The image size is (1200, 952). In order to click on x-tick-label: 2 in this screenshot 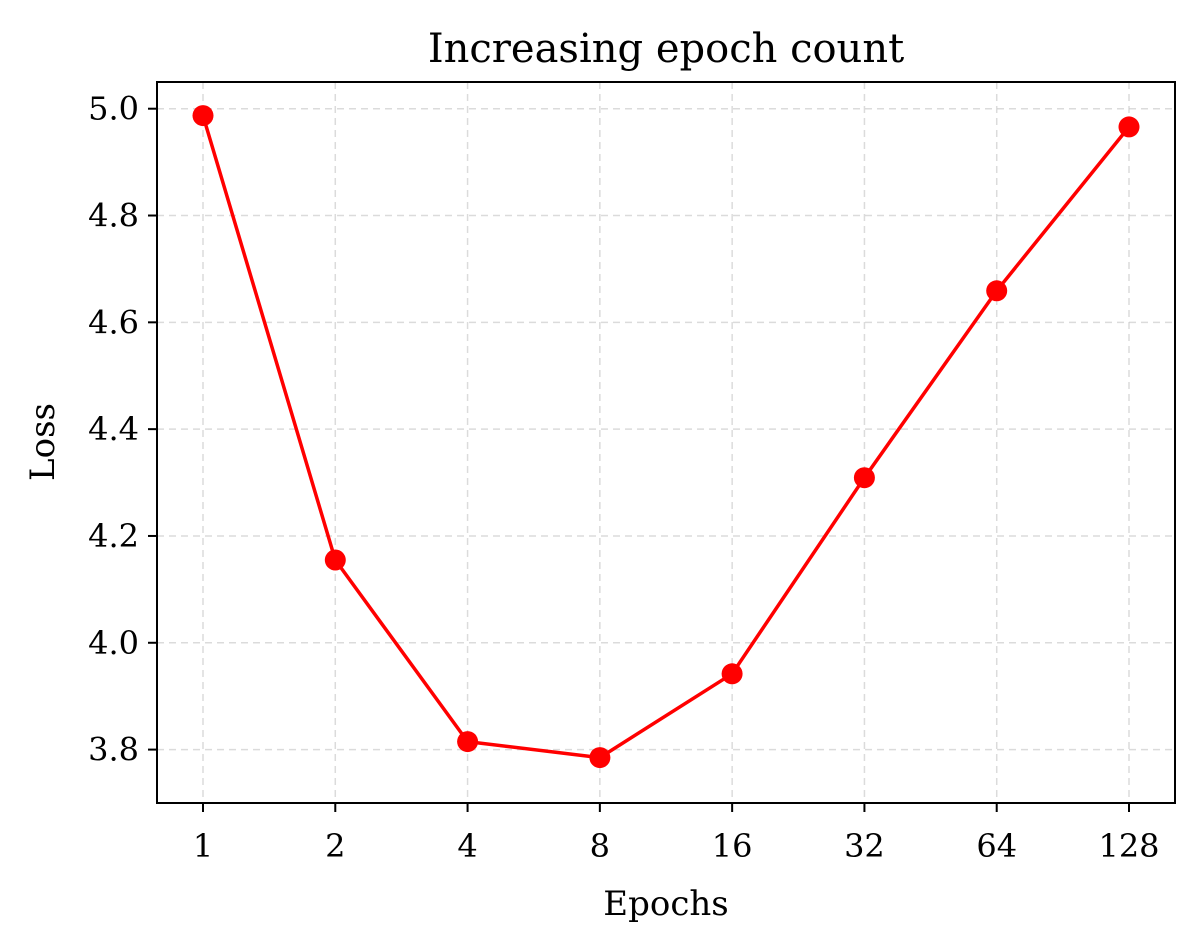, I will do `click(335, 846)`.